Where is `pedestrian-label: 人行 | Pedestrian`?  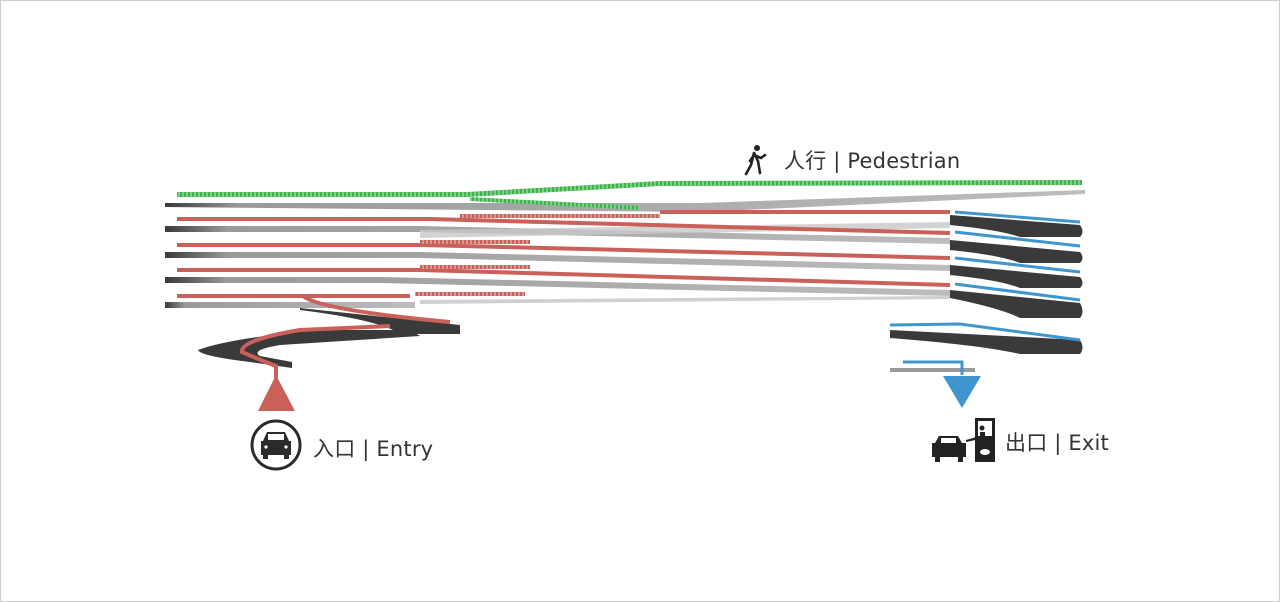
pedestrian-label: 人行 | Pedestrian is located at coordinates (872, 161).